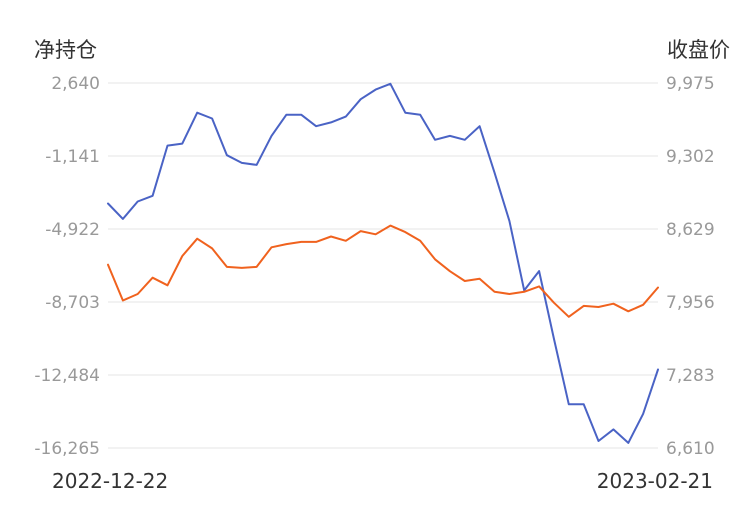  I want to click on right-axis-title: 收盘价, so click(698, 50).